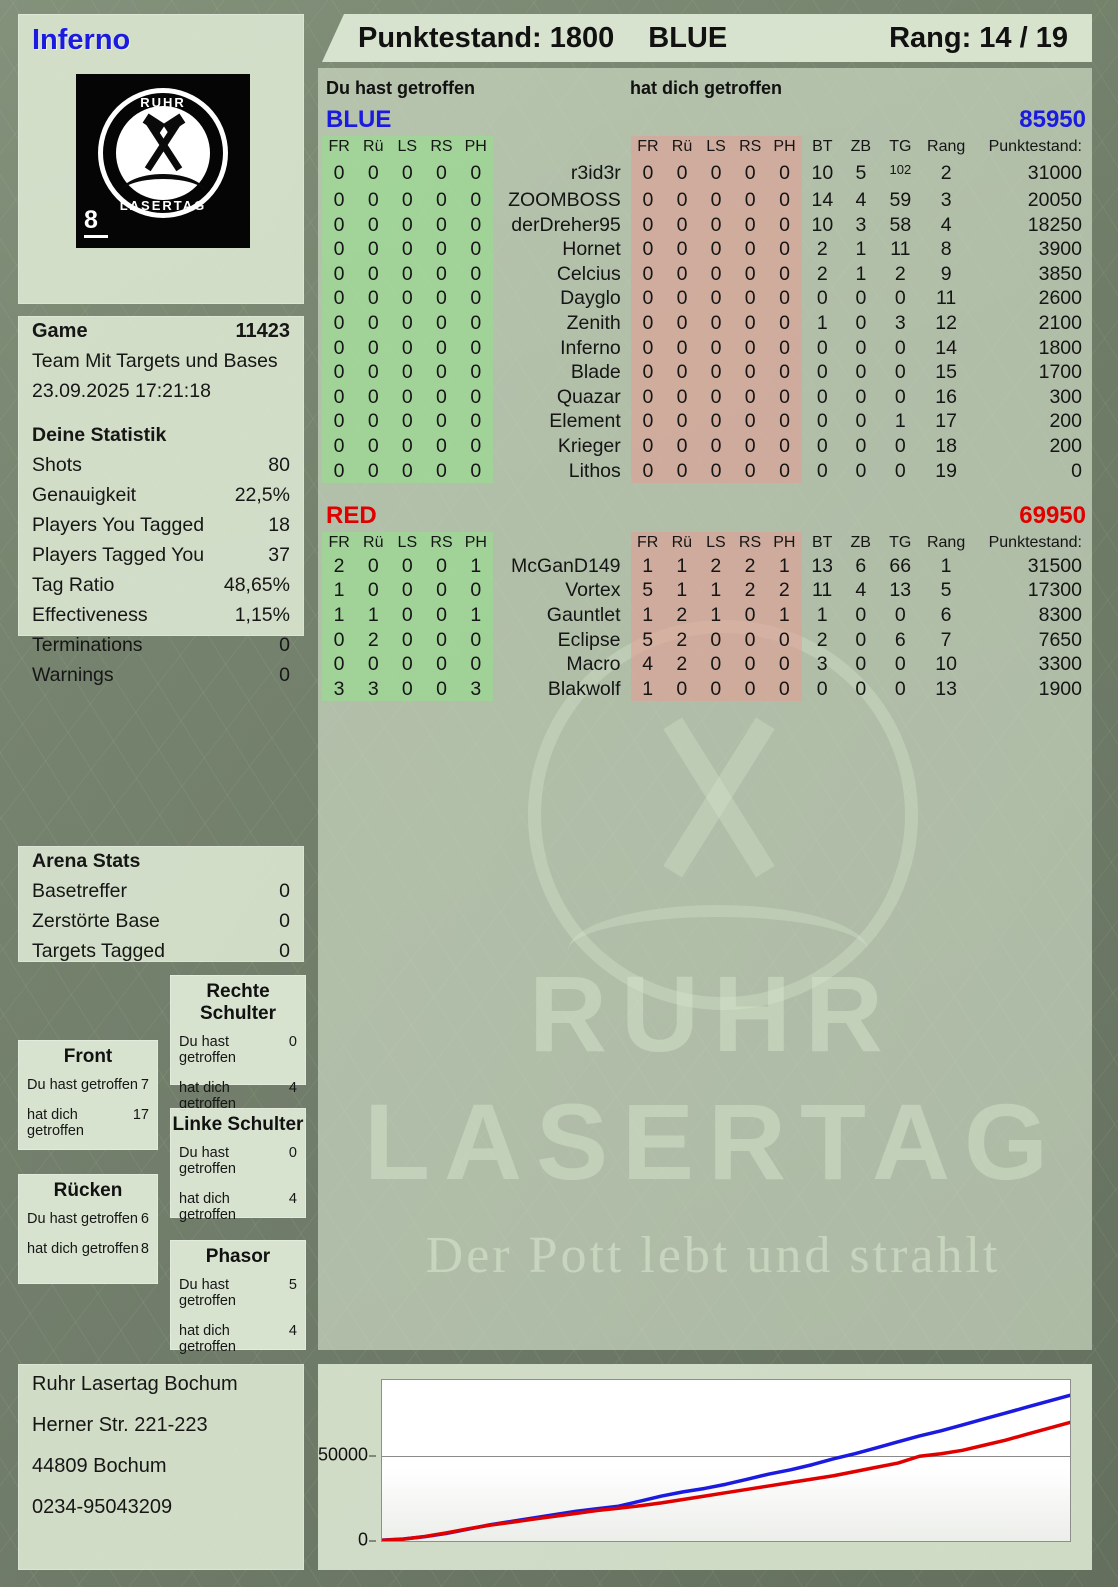  What do you see at coordinates (705, 397) in the screenshot?
I see `table-row: 0 0 0 0 0 Quazar 0 0 0 0 0 0 0 0 16 300` at bounding box center [705, 397].